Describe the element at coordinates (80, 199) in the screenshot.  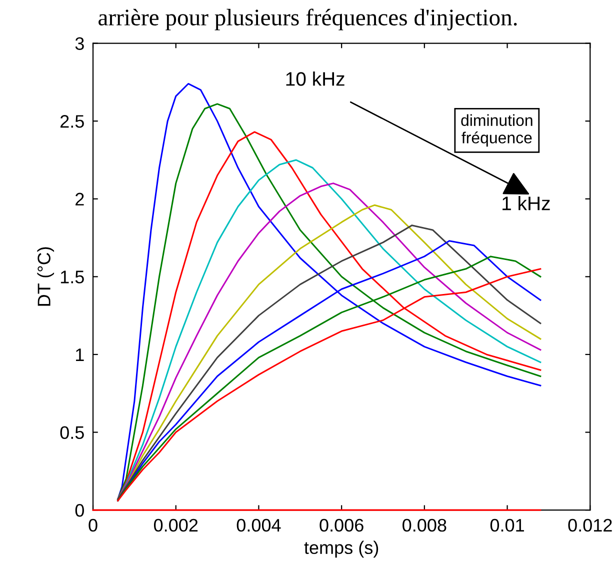
I see `y-tick-label: 2` at that location.